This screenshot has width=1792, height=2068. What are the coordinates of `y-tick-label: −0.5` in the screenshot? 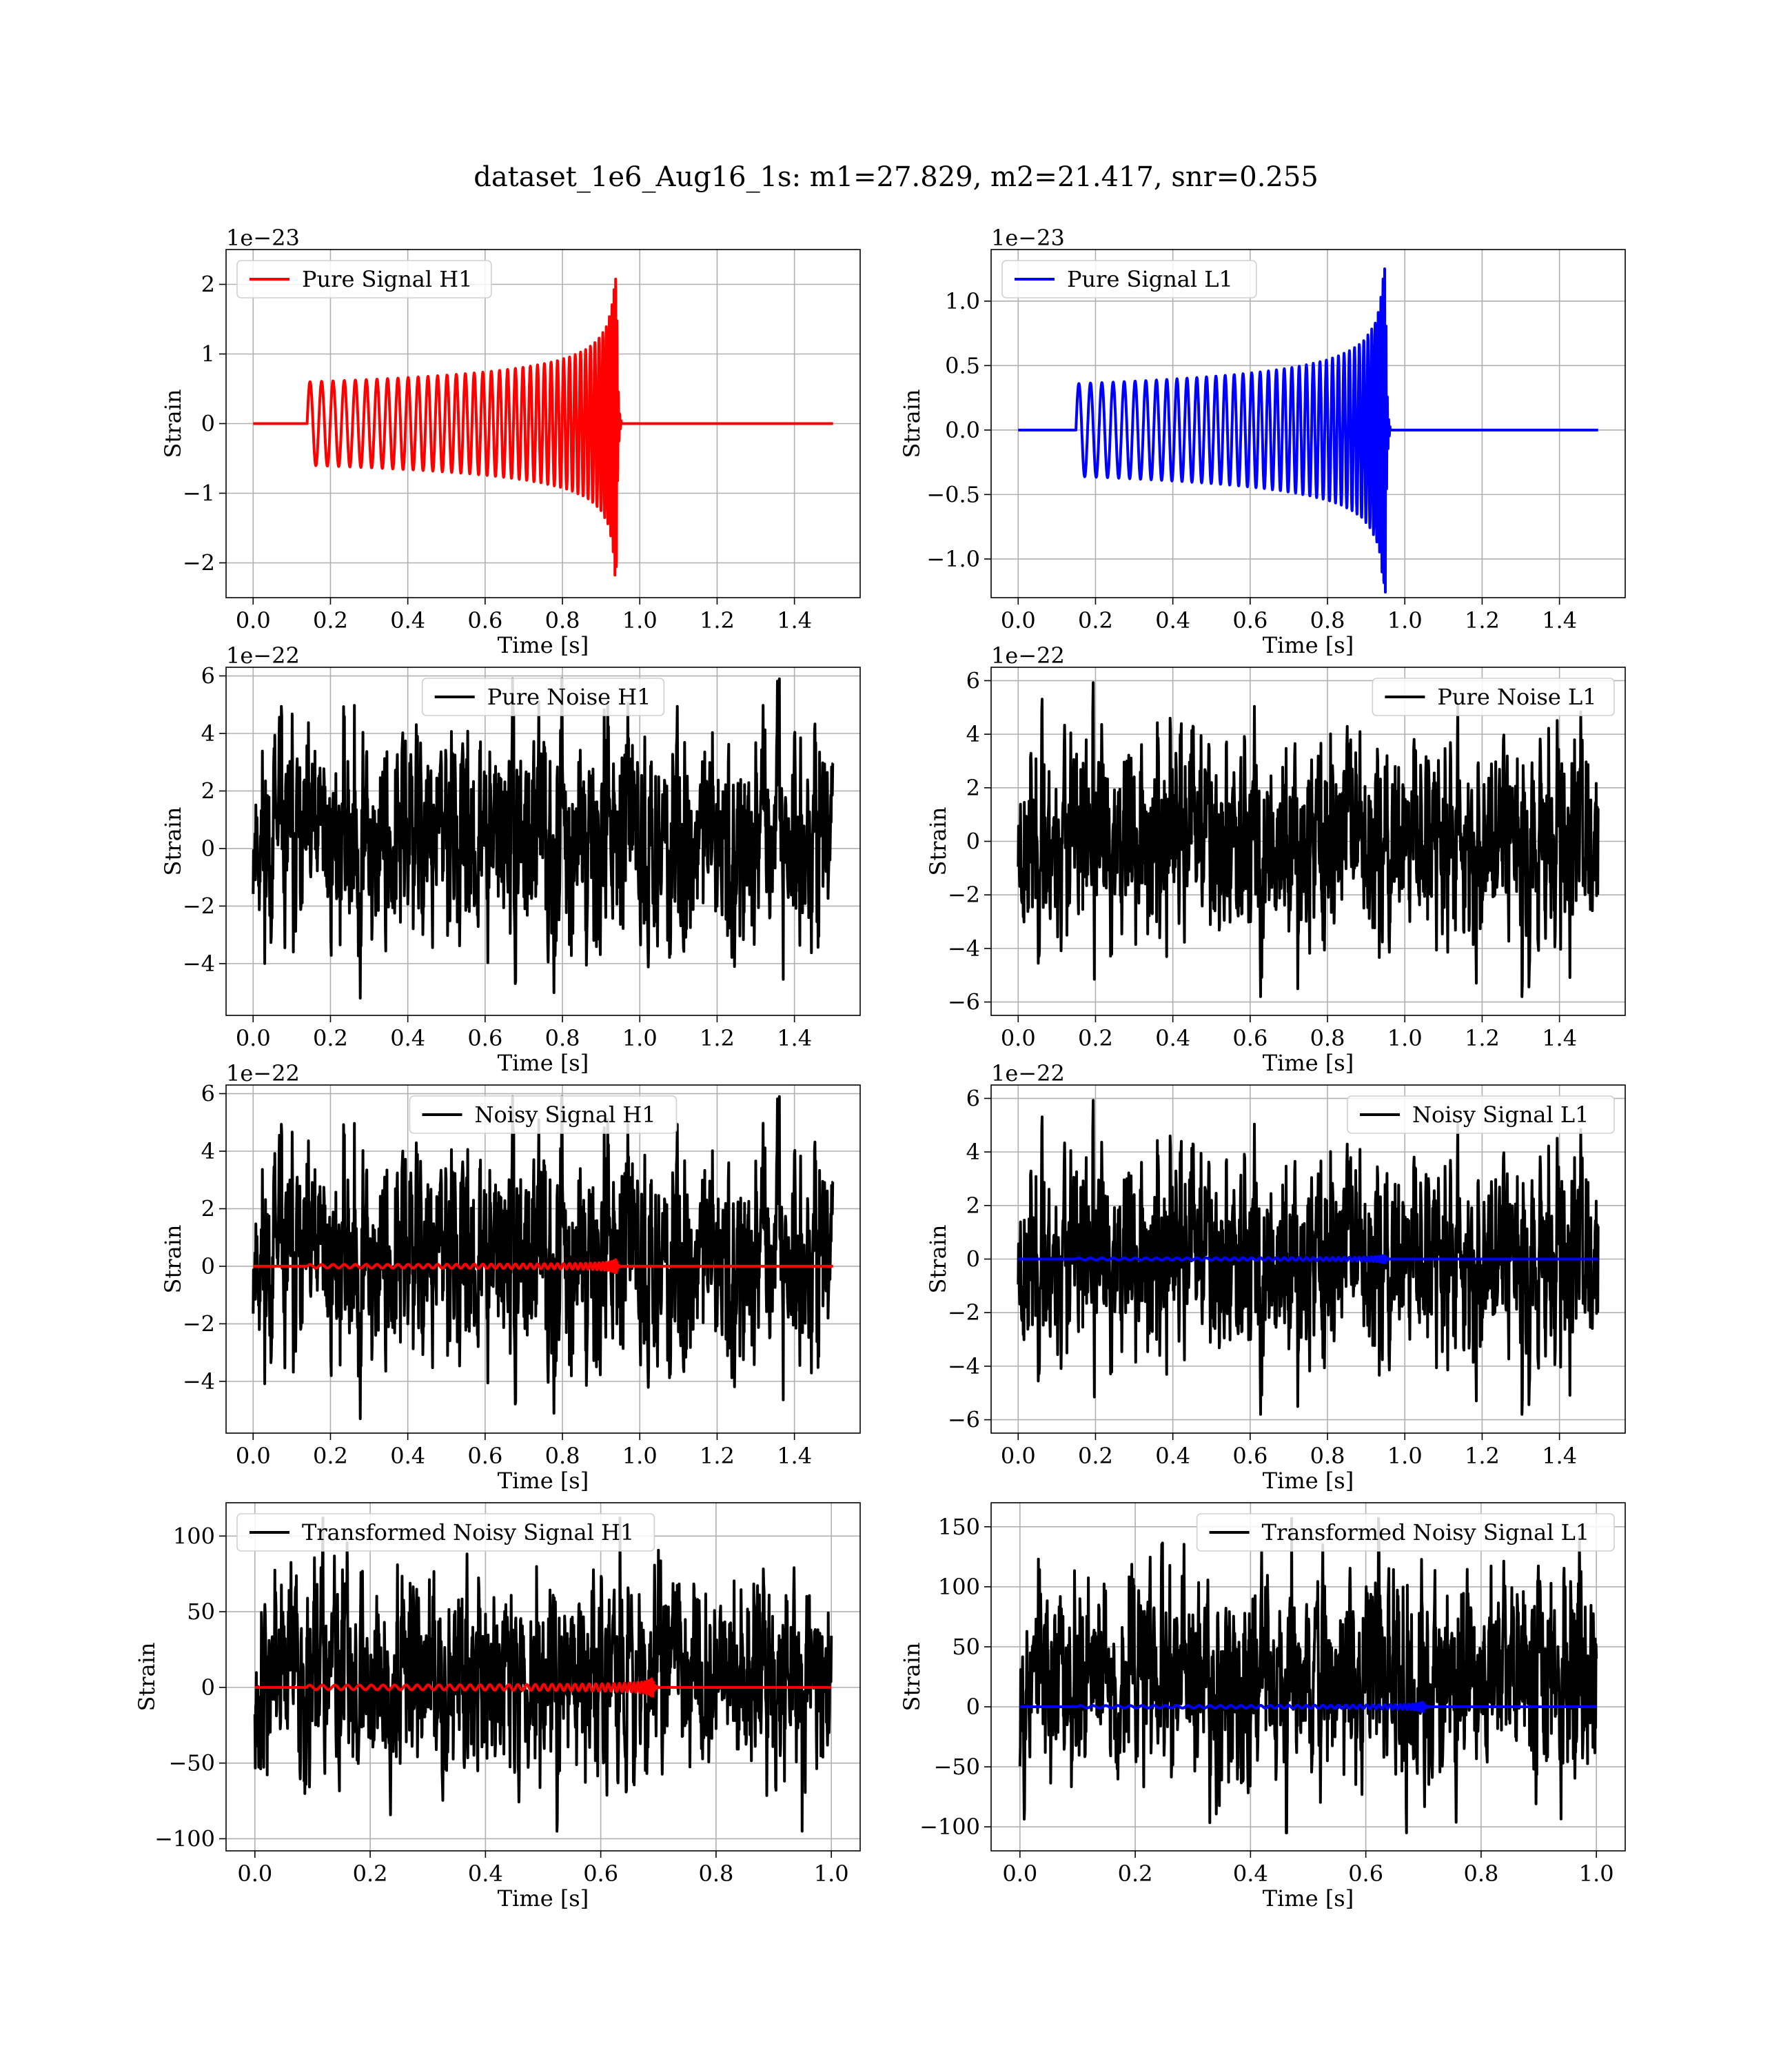 It's located at (953, 494).